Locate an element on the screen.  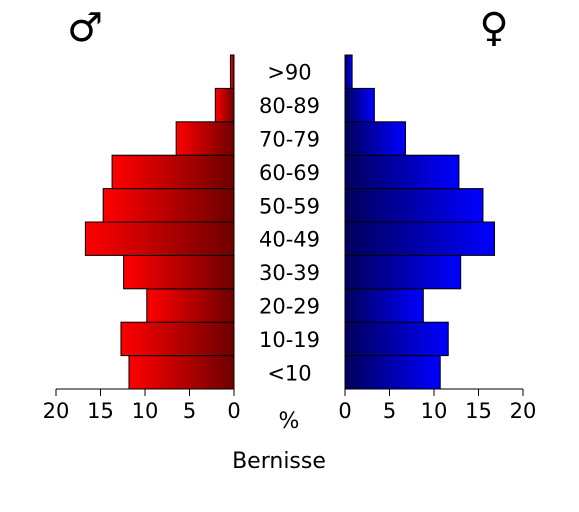
male-axis-tick-label-0: 0 is located at coordinates (233, 411).